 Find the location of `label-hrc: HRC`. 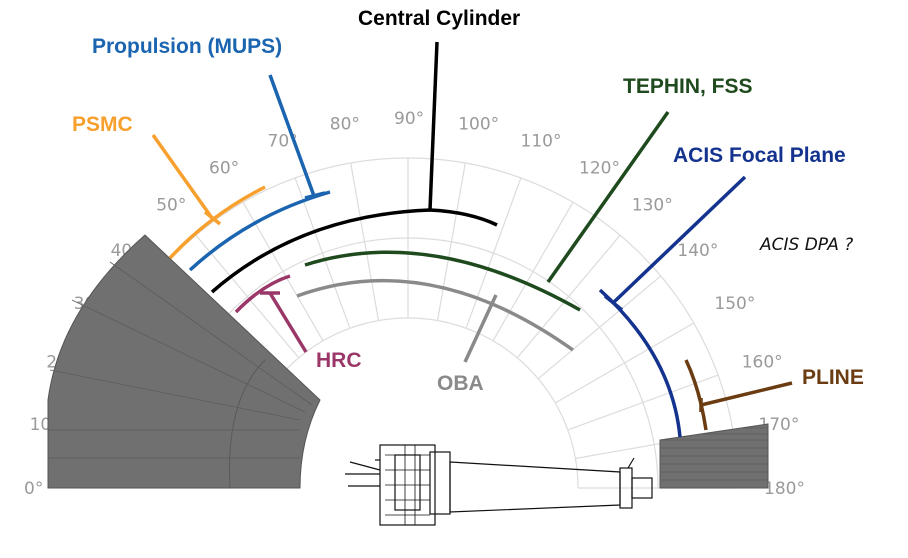

label-hrc: HRC is located at coordinates (339, 360).